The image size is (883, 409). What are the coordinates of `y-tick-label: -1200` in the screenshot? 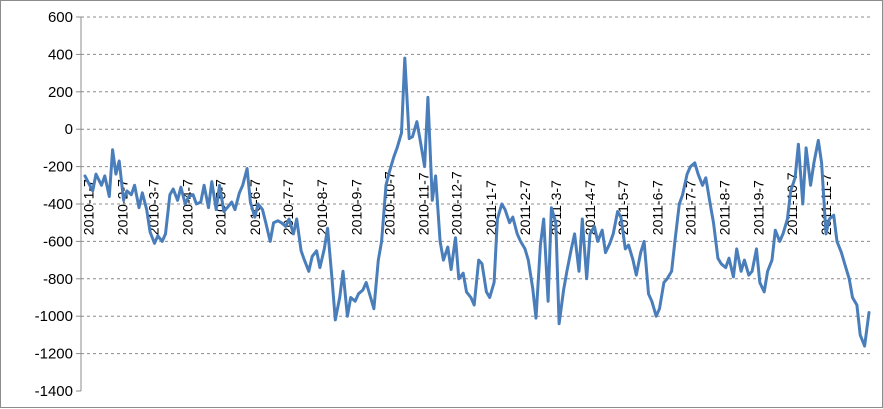 It's located at (54, 354).